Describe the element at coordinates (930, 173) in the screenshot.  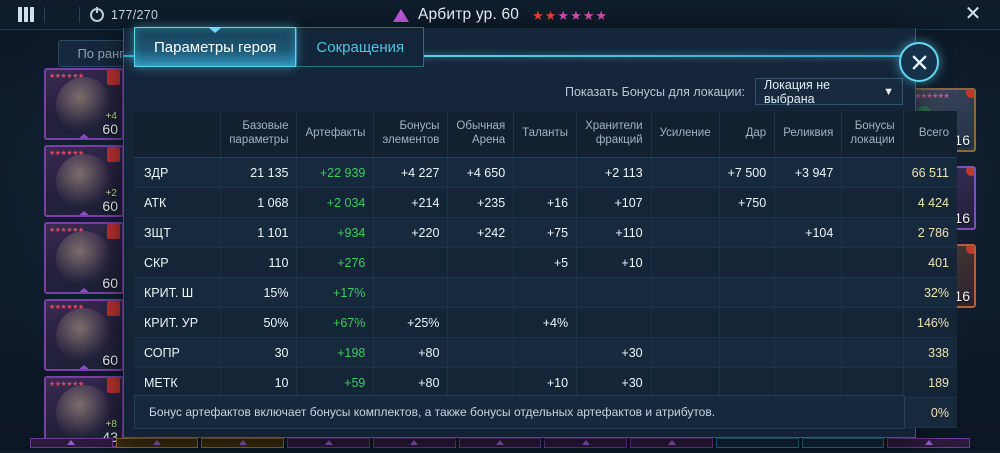
I see `cell-total: 66 511` at that location.